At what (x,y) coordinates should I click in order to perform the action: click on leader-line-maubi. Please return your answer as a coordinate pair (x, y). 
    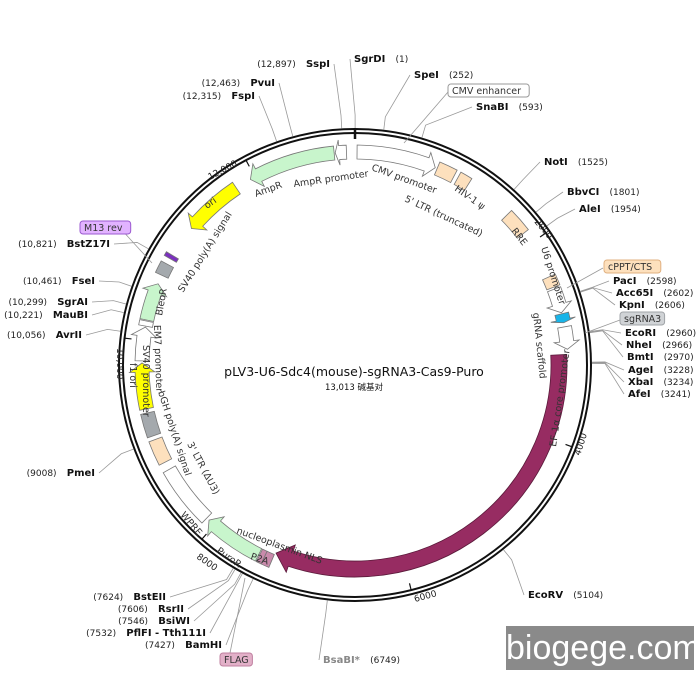
    Looking at the image, I should click on (107, 312).